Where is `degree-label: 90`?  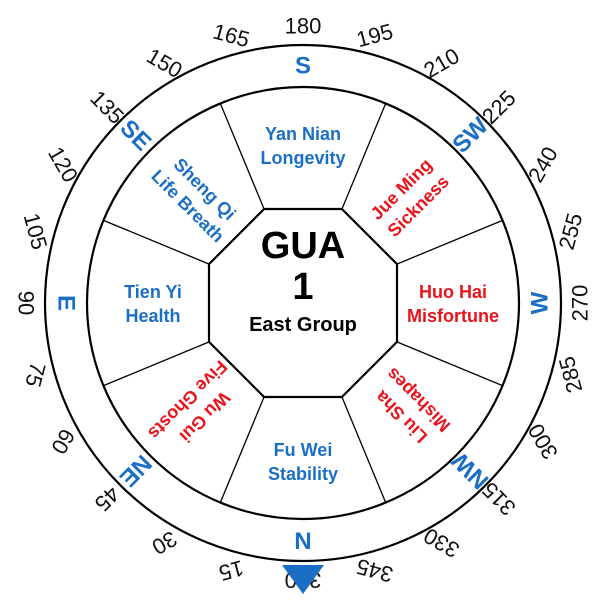 degree-label: 90 is located at coordinates (26, 303).